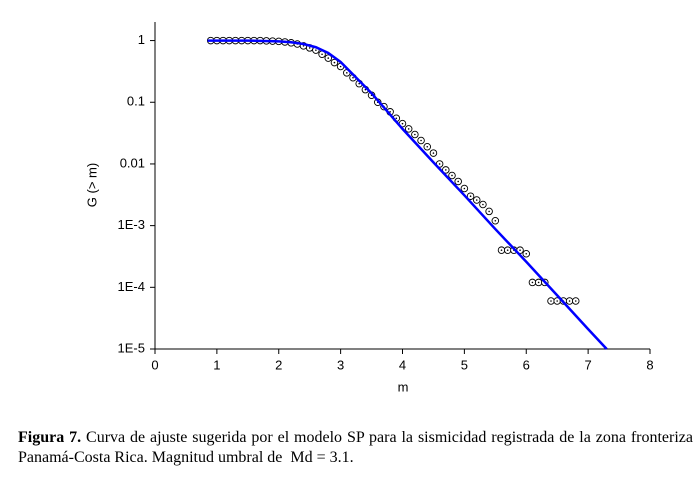  What do you see at coordinates (340, 364) in the screenshot?
I see `x-tick-label: 3` at bounding box center [340, 364].